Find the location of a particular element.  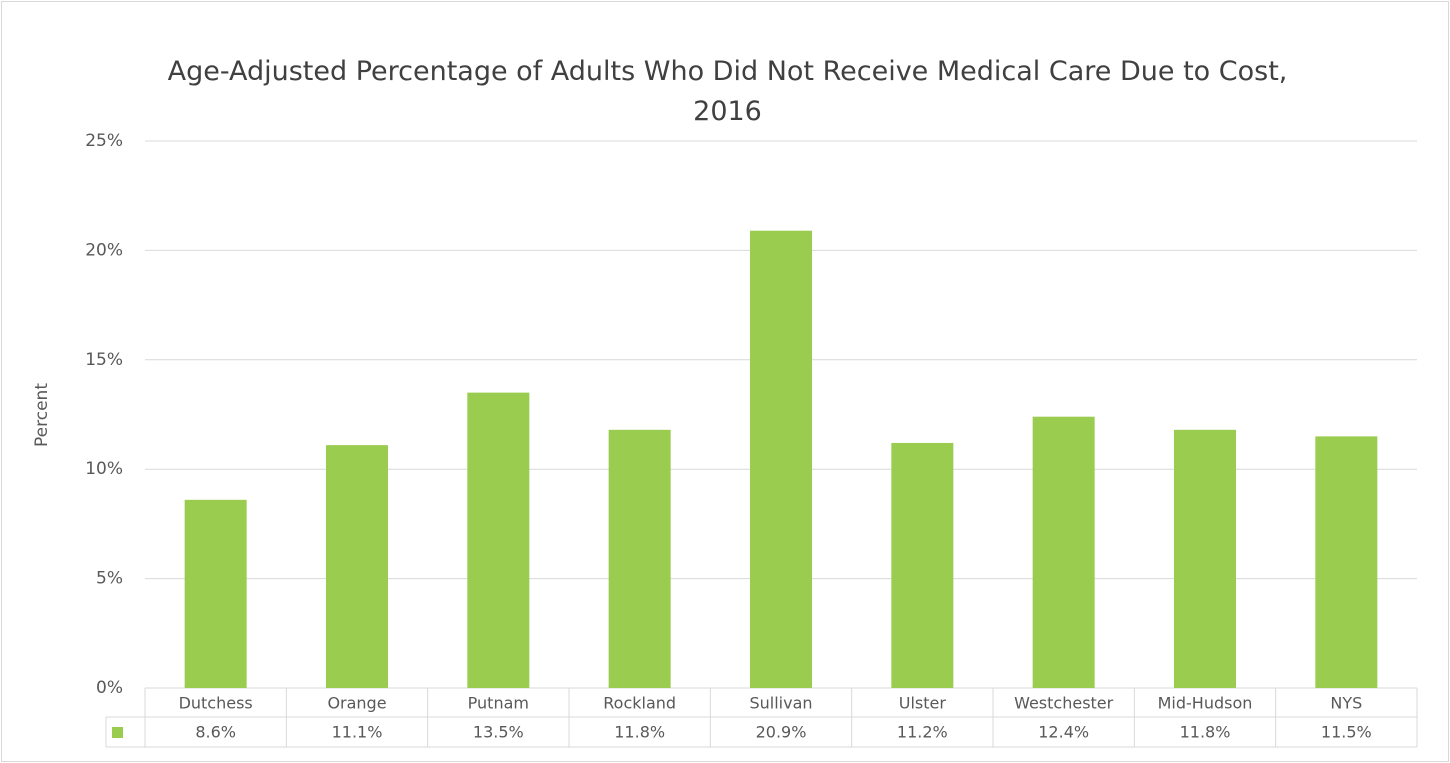

y-tick-label: 10% is located at coordinates (104, 469).